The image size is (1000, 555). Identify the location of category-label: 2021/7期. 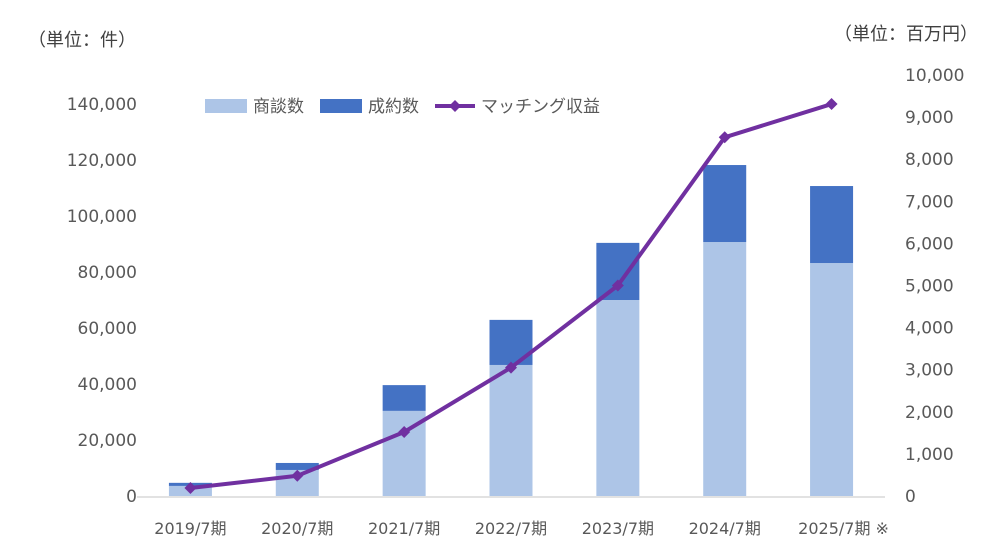
(404, 528).